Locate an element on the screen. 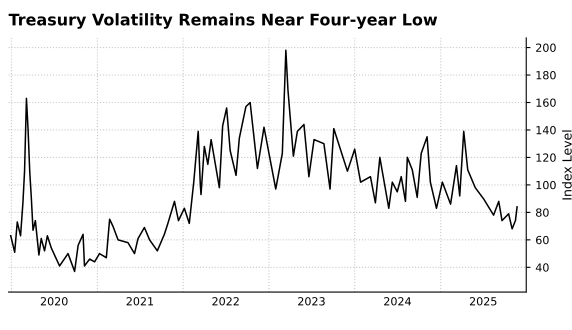  x-tick-label: 2024 is located at coordinates (397, 301).